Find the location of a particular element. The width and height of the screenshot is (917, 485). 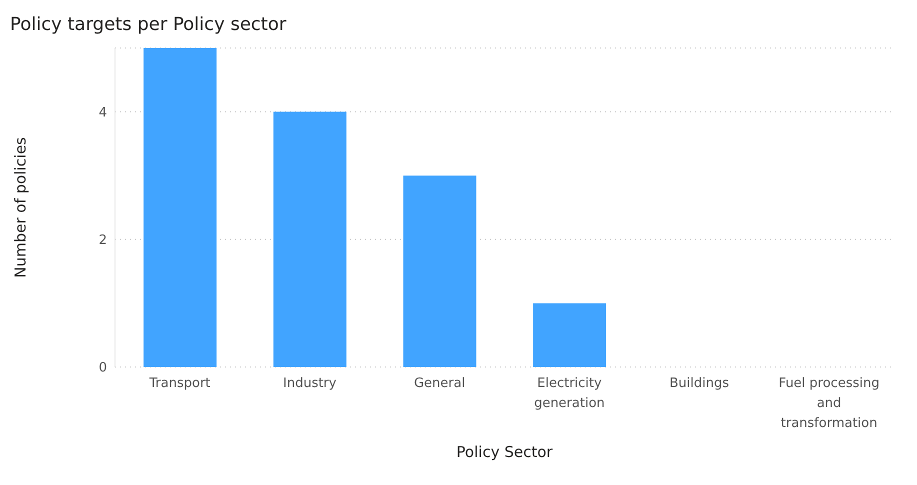

x-tick-label: Fuel processing and transformation is located at coordinates (829, 403).